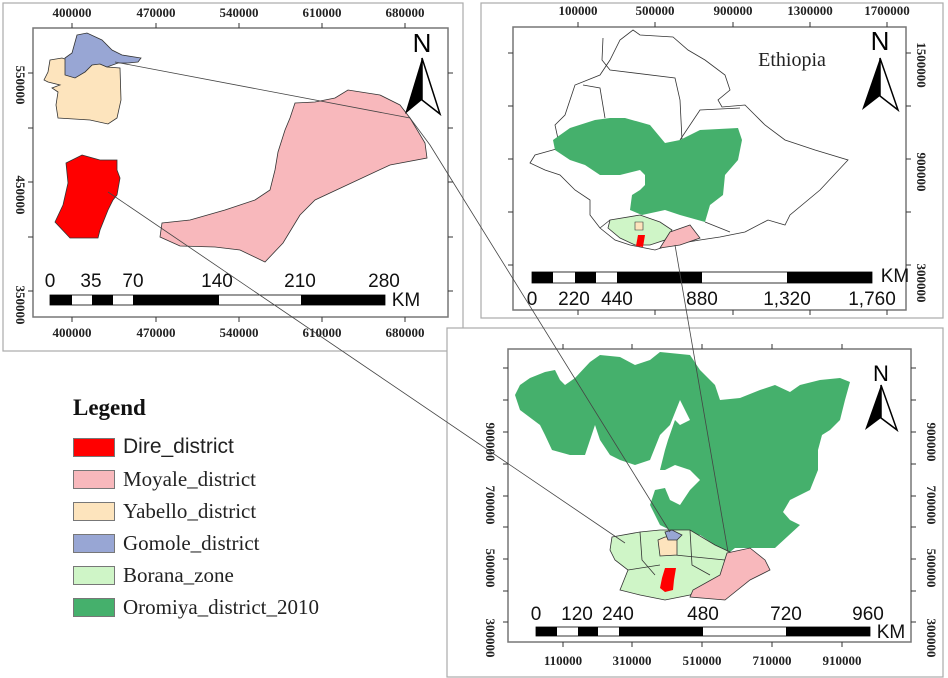 Image resolution: width=948 pixels, height=678 pixels. Describe the element at coordinates (405, 332) in the screenshot. I see `x-tick-label: 680000` at that location.